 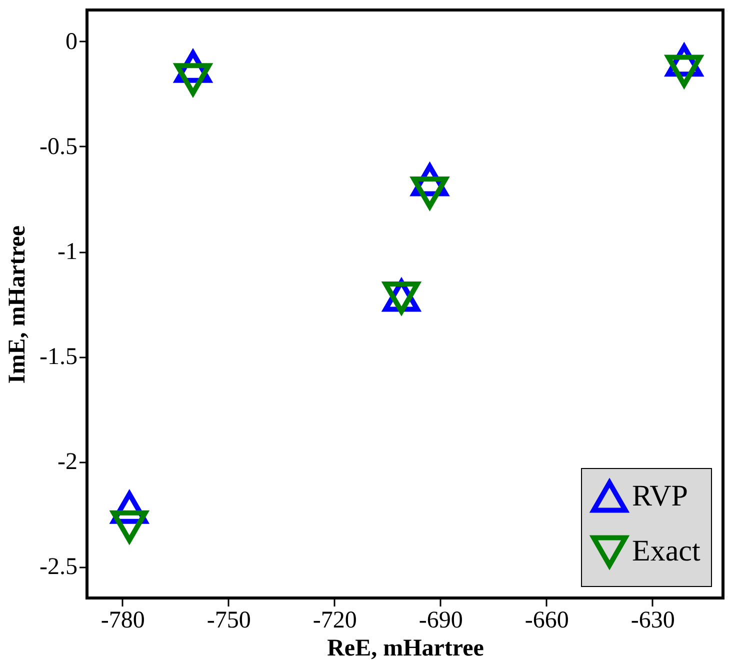 I want to click on y-tick-label: -0.5, so click(x=59, y=147).